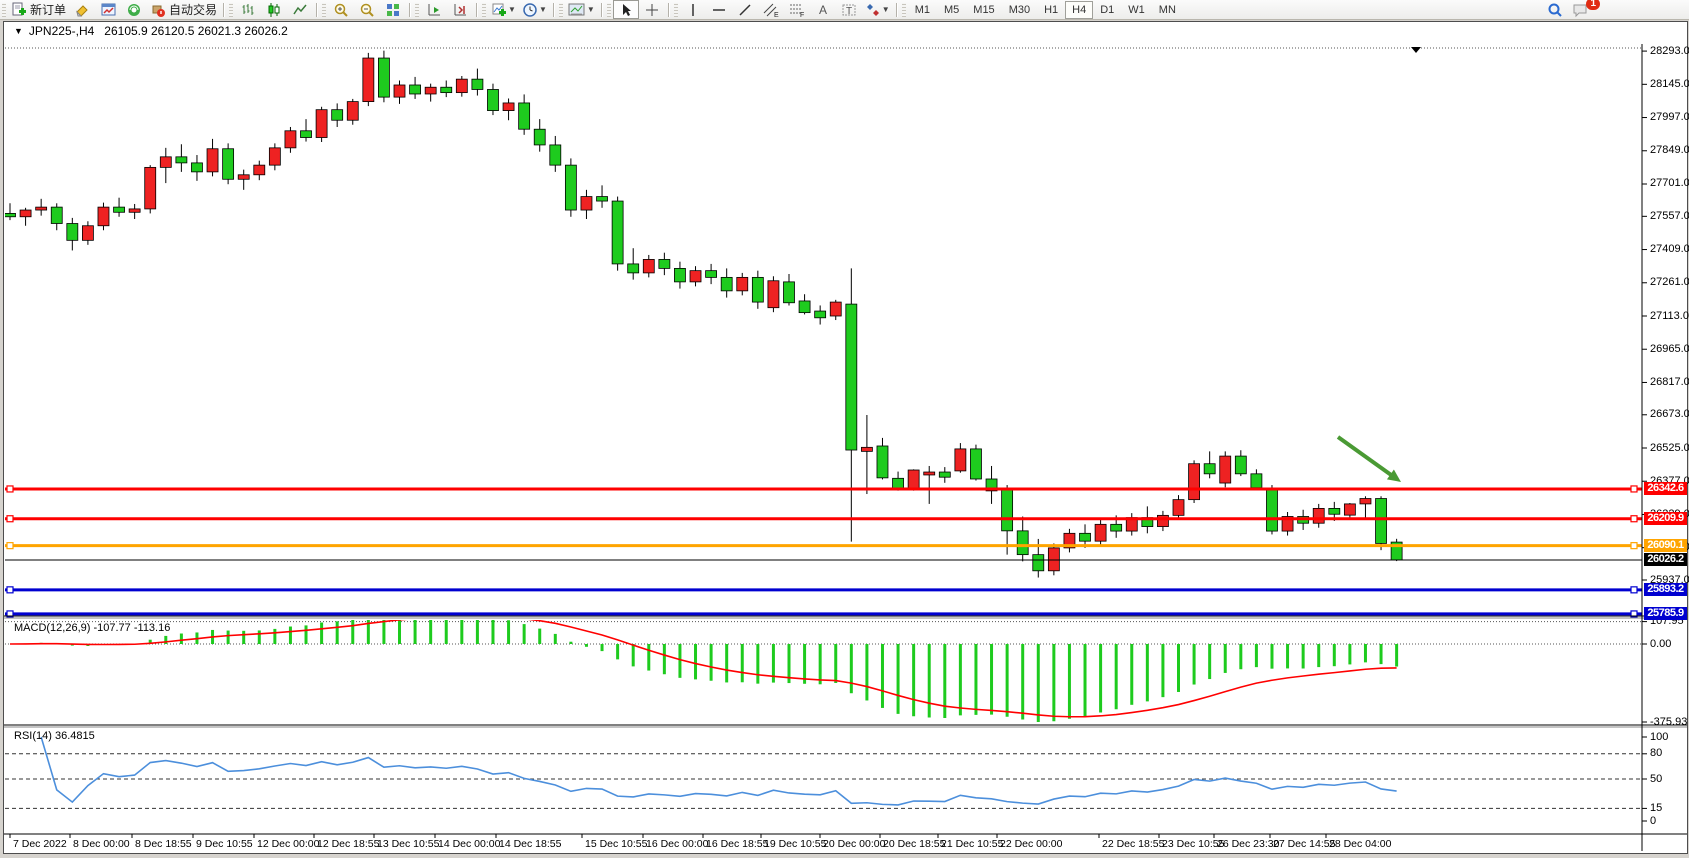  Describe the element at coordinates (1659, 736) in the screenshot. I see `rsi-tick-label: 100` at that location.